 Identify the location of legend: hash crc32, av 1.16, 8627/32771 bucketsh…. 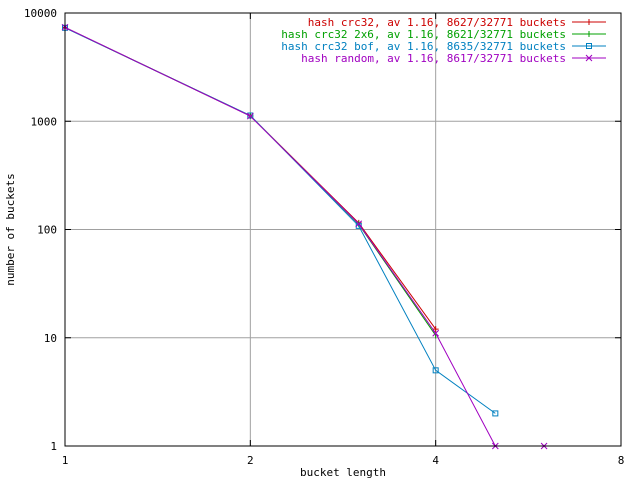
(443, 40).